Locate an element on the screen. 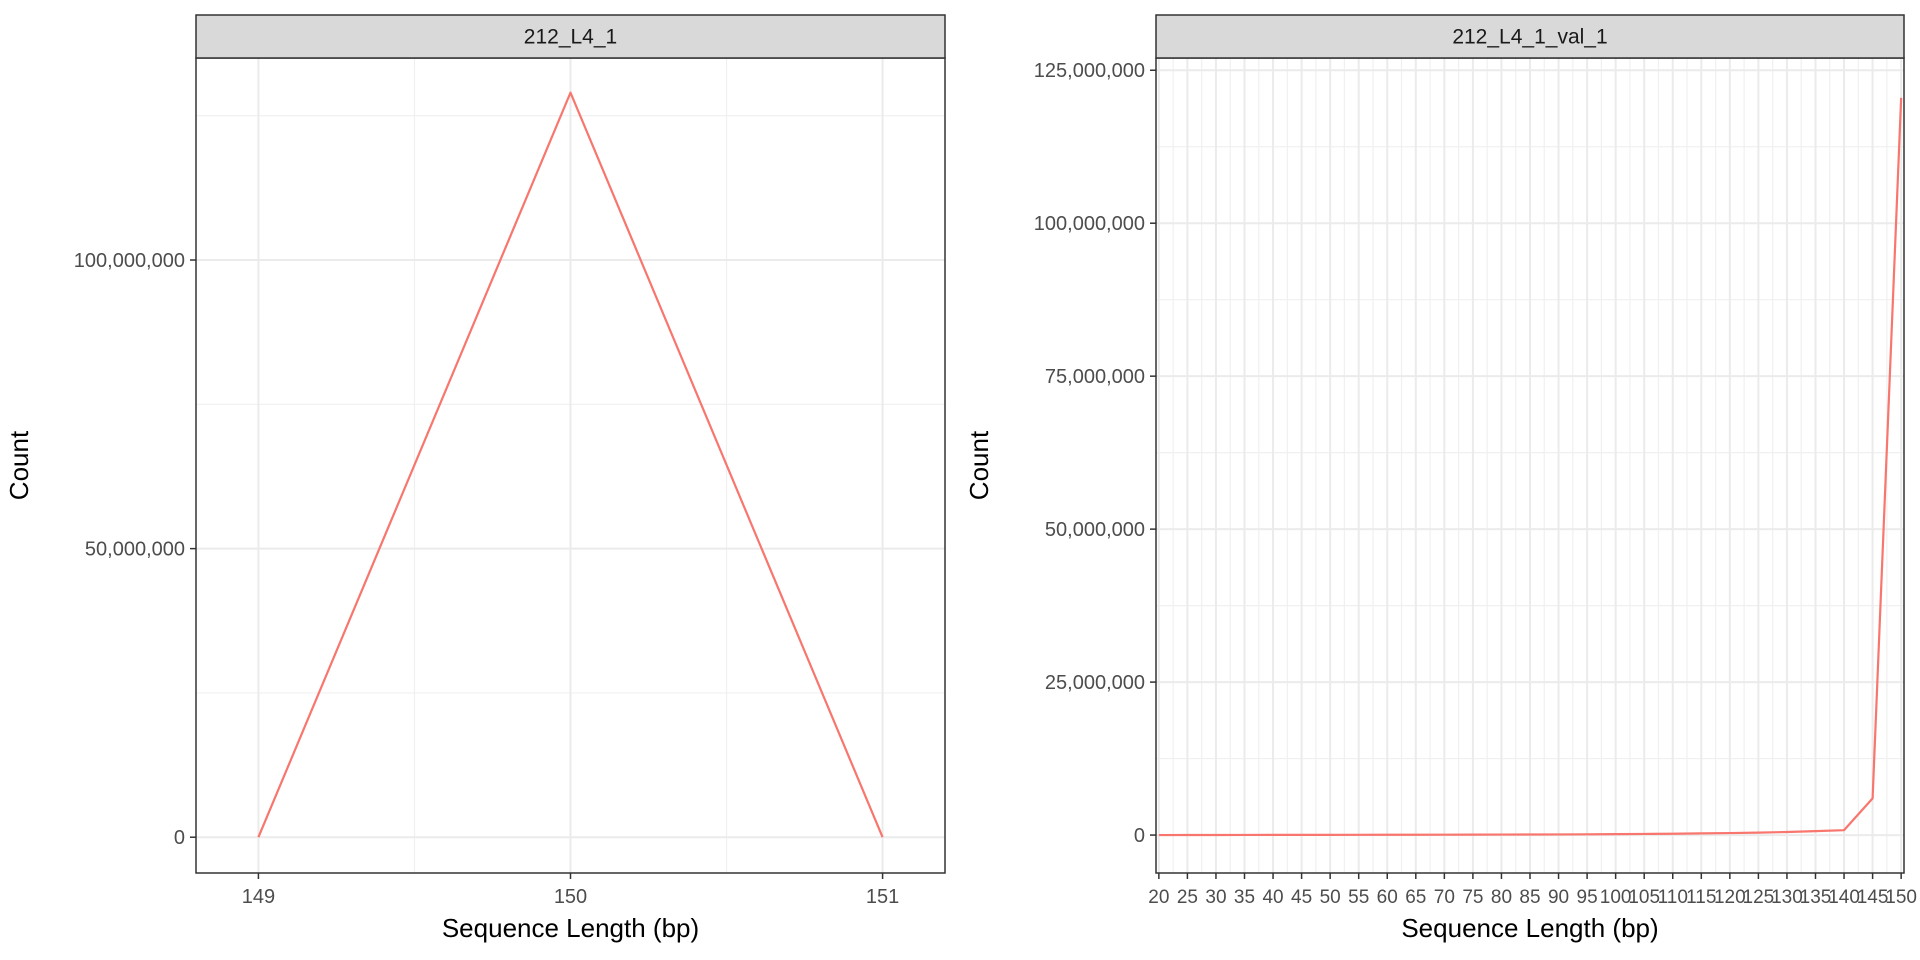  x-tick-label: 80 is located at coordinates (1501, 897).